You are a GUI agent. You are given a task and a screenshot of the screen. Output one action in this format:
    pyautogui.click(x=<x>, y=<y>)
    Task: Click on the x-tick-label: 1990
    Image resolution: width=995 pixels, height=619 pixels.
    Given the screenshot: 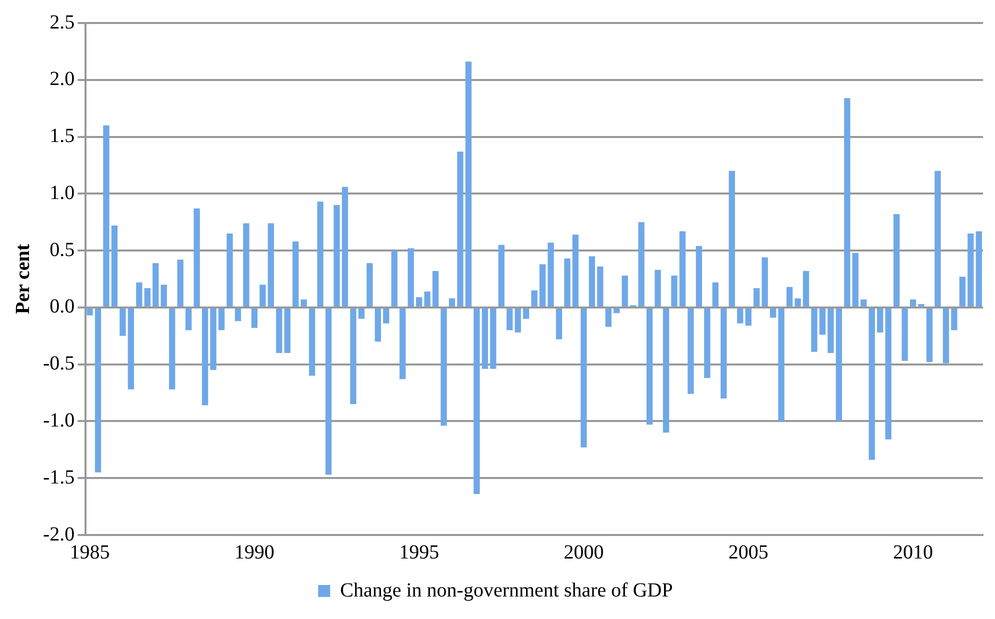 What is the action you would take?
    pyautogui.click(x=254, y=552)
    